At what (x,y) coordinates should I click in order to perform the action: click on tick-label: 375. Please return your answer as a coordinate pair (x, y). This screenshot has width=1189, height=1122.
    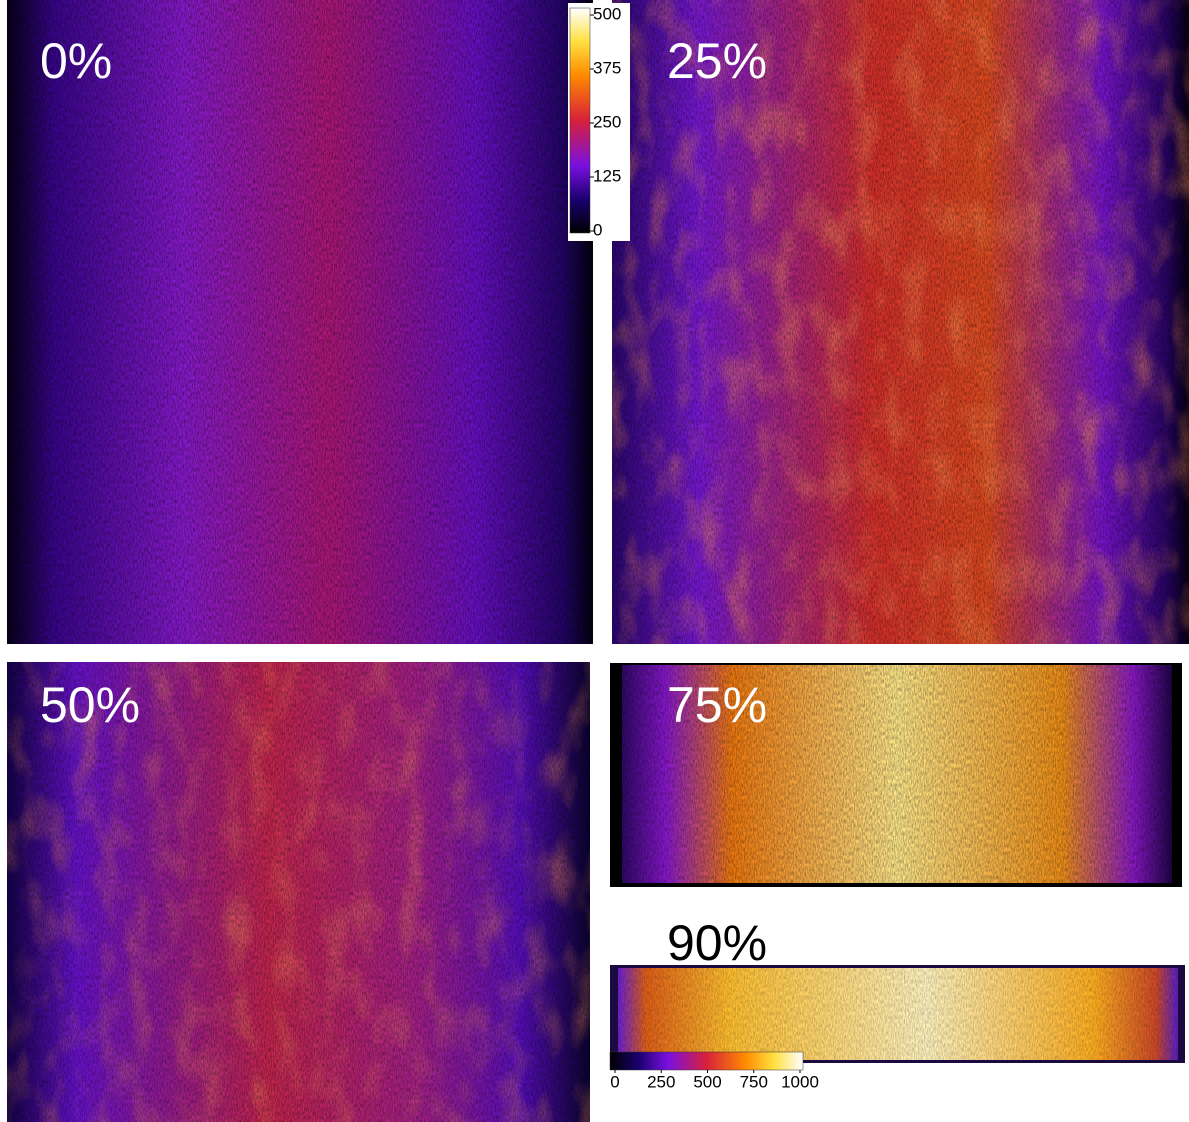
    Looking at the image, I should click on (607, 67).